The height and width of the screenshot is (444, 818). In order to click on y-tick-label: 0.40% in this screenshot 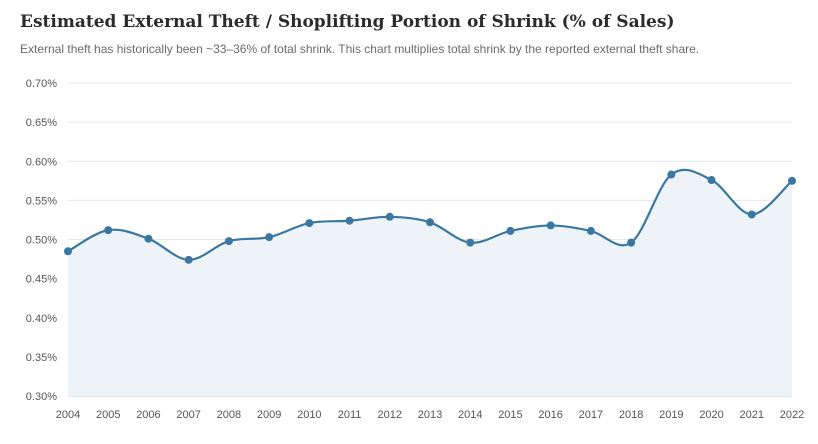, I will do `click(41, 319)`.